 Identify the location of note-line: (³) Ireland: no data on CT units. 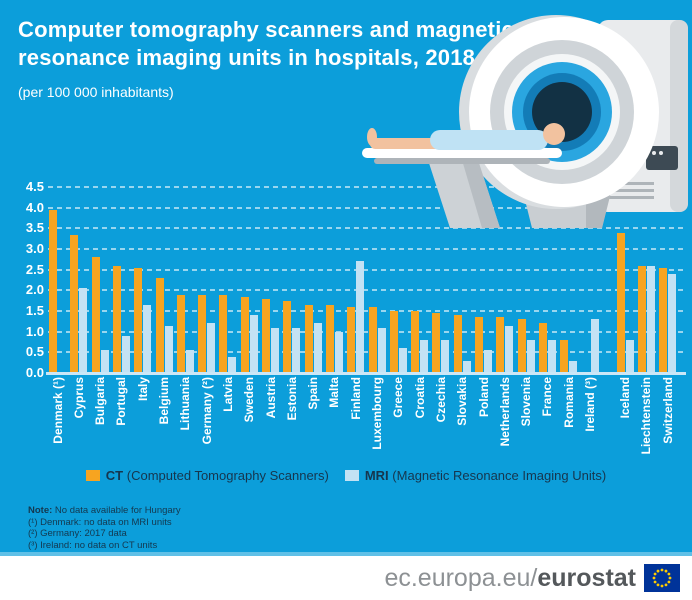
(93, 545).